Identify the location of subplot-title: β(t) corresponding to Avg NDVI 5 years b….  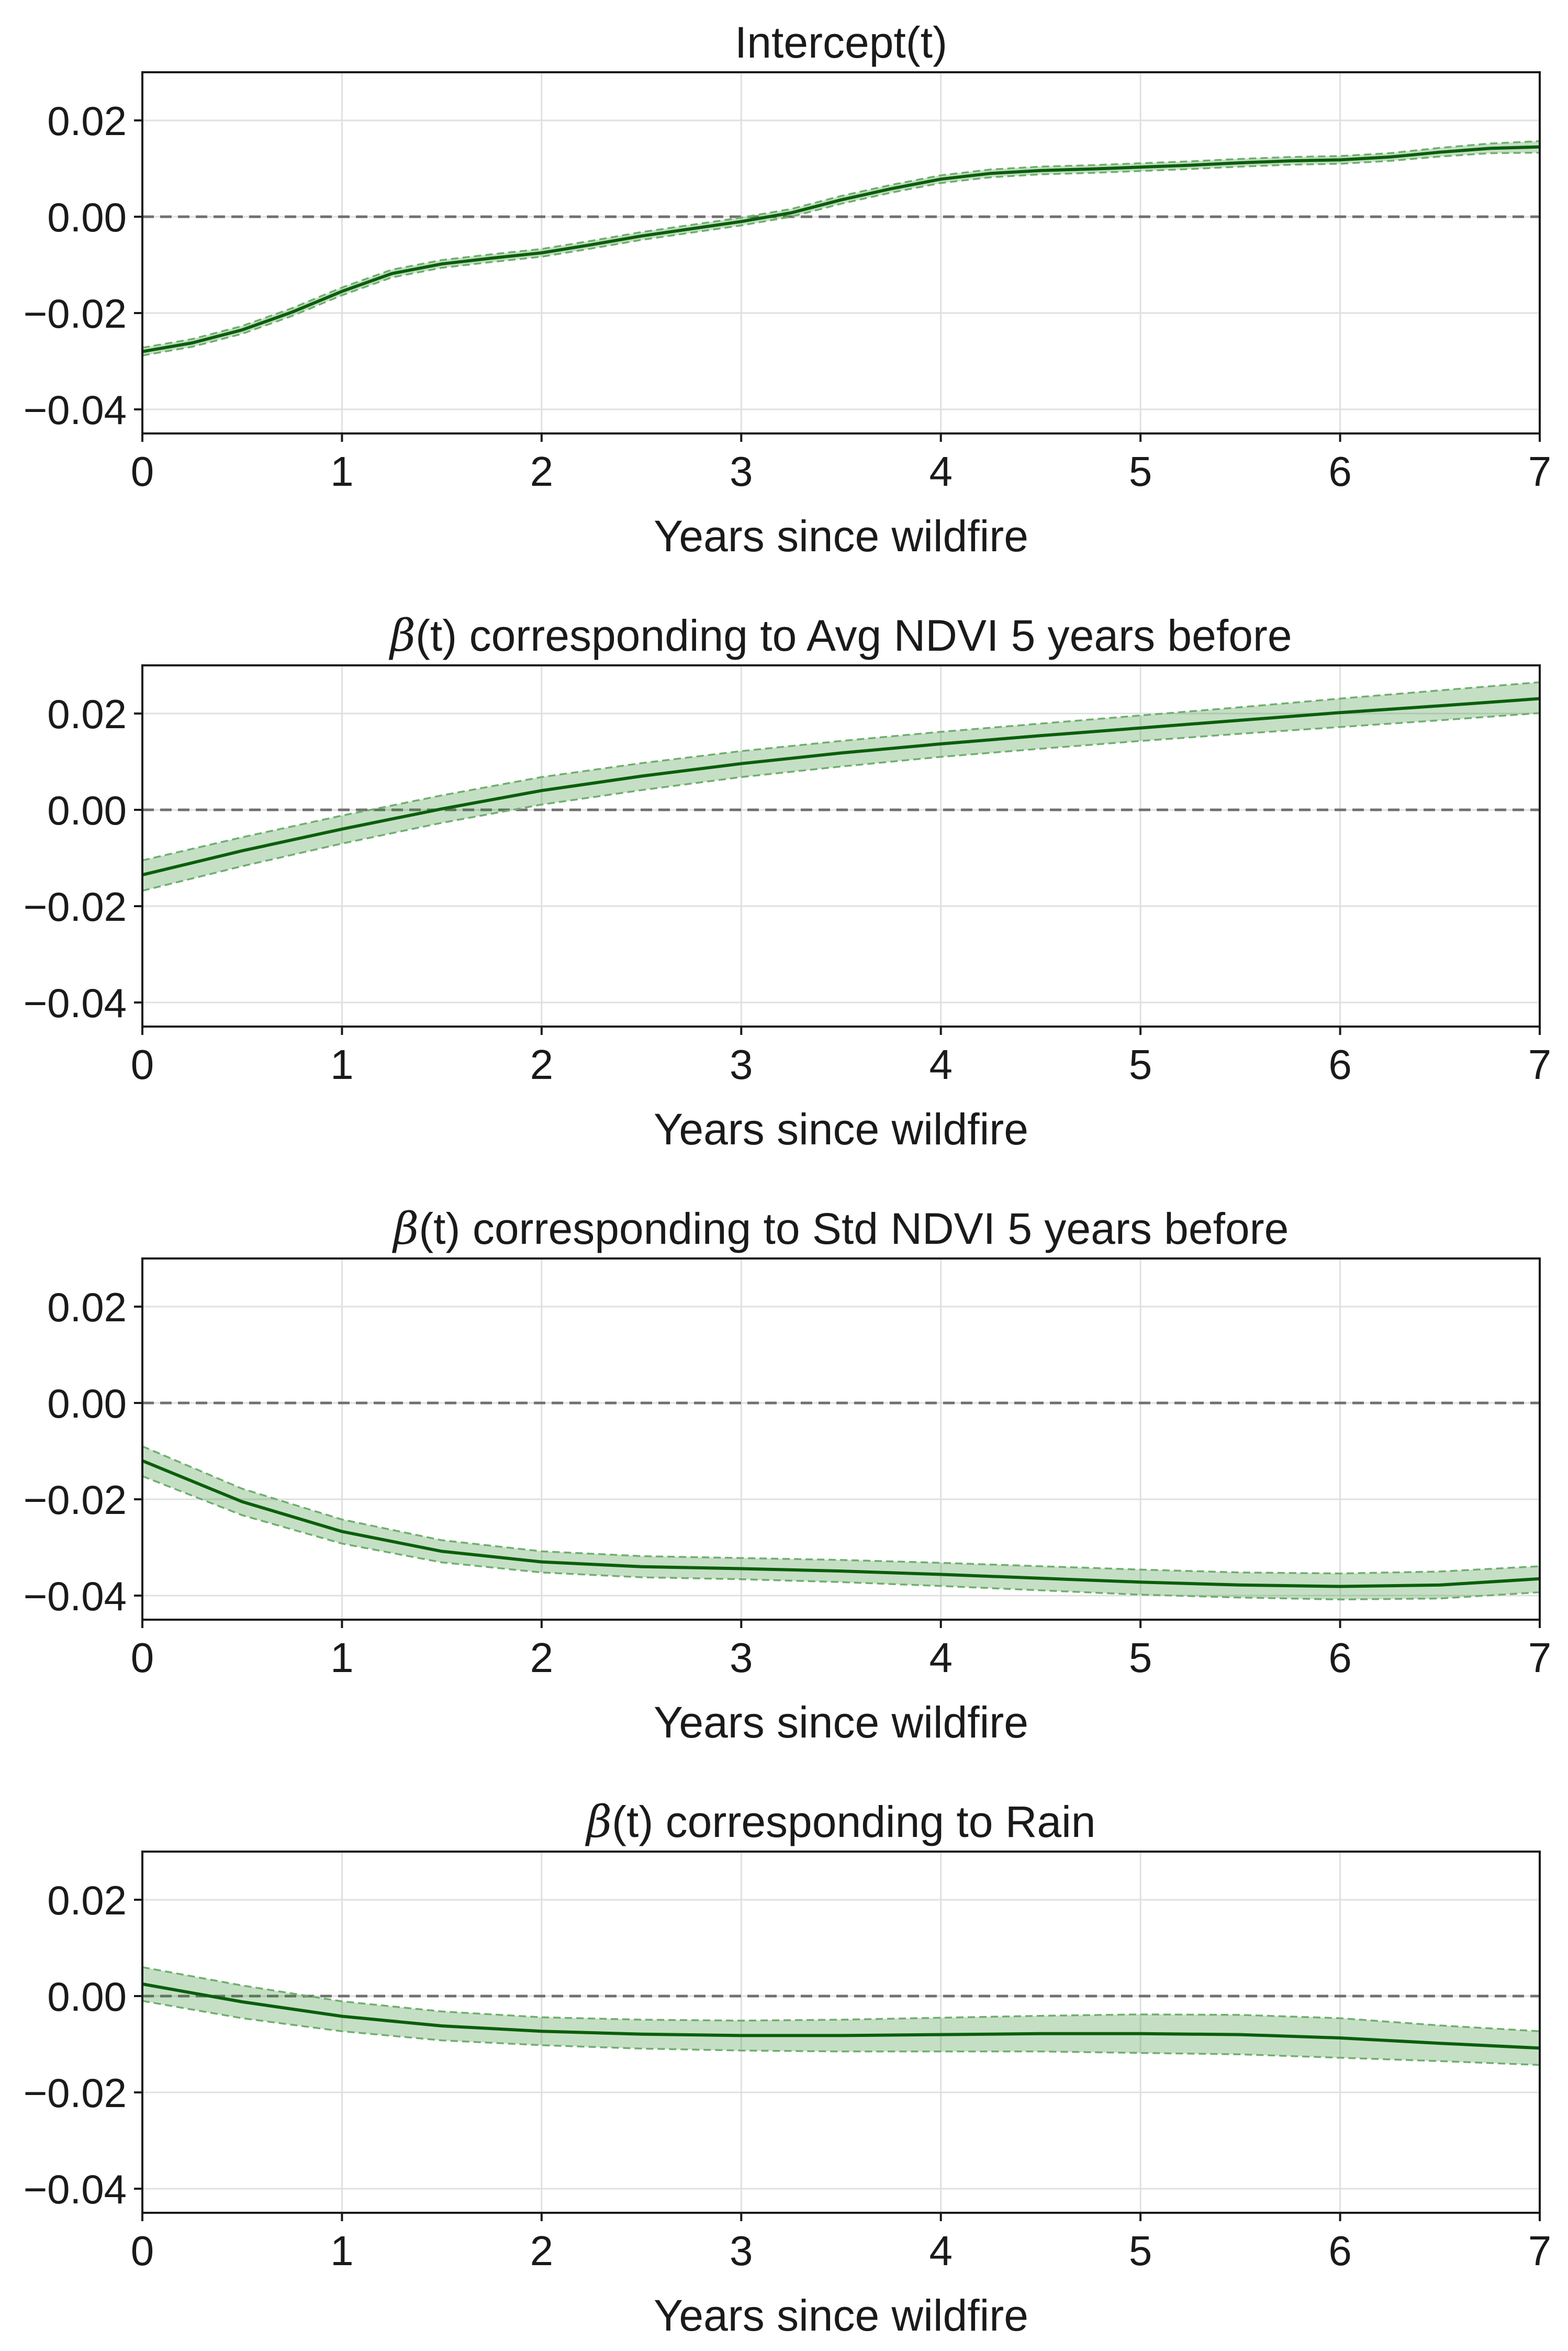
(840, 635).